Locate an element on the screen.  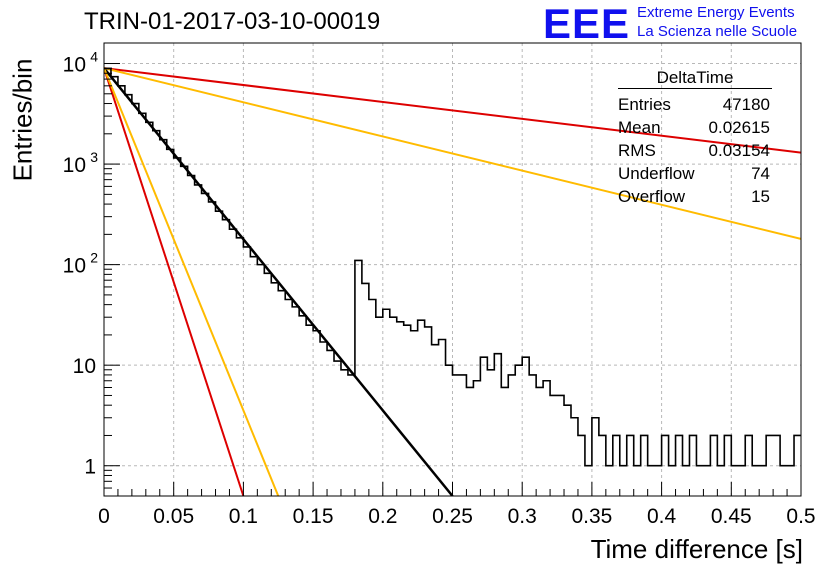
x-tick-label: 0 is located at coordinates (104, 516).